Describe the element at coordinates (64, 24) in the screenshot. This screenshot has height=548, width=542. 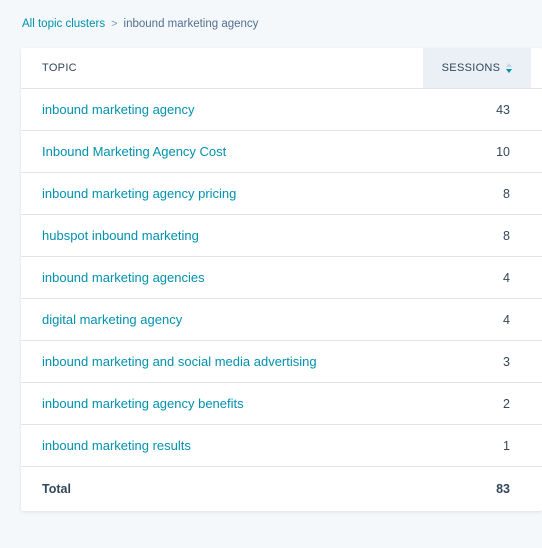
I see `breadcrumb-all-topic-clusters-link: All topic clusters` at that location.